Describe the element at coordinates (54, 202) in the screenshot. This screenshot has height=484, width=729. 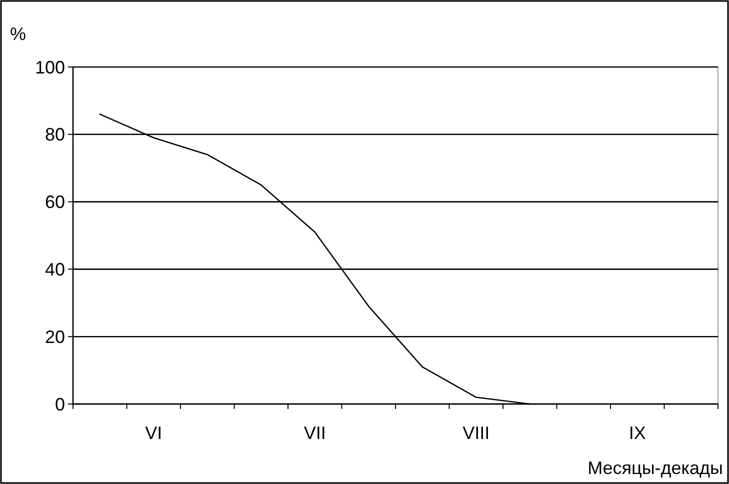
I see `y-tick-label: 60` at that location.